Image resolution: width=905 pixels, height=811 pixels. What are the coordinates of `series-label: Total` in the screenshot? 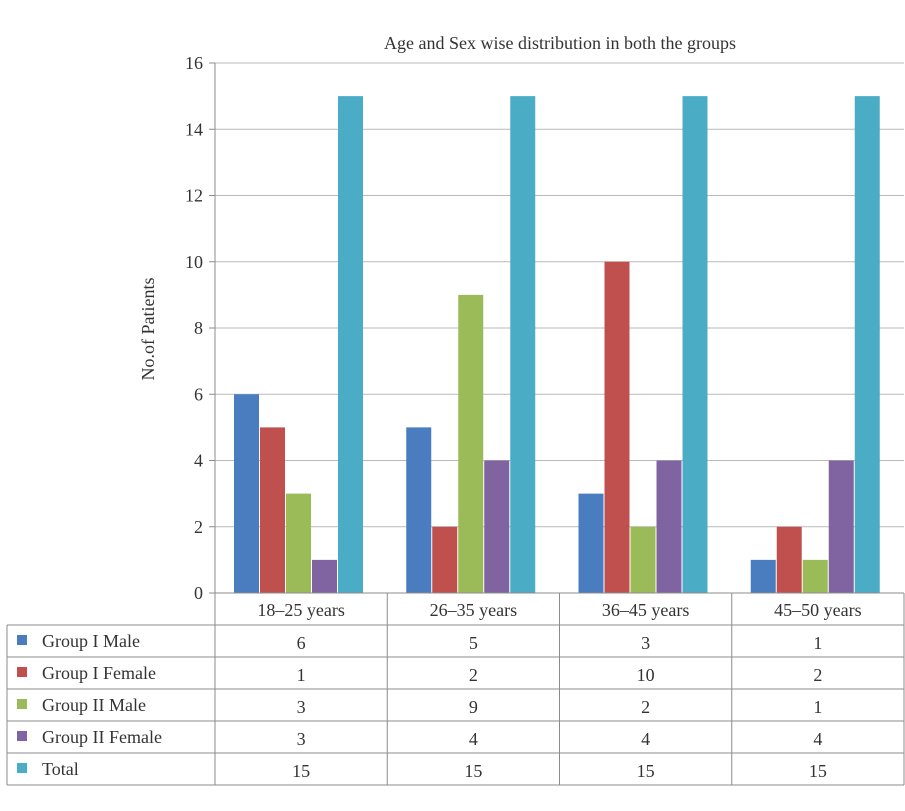 It's located at (60, 769).